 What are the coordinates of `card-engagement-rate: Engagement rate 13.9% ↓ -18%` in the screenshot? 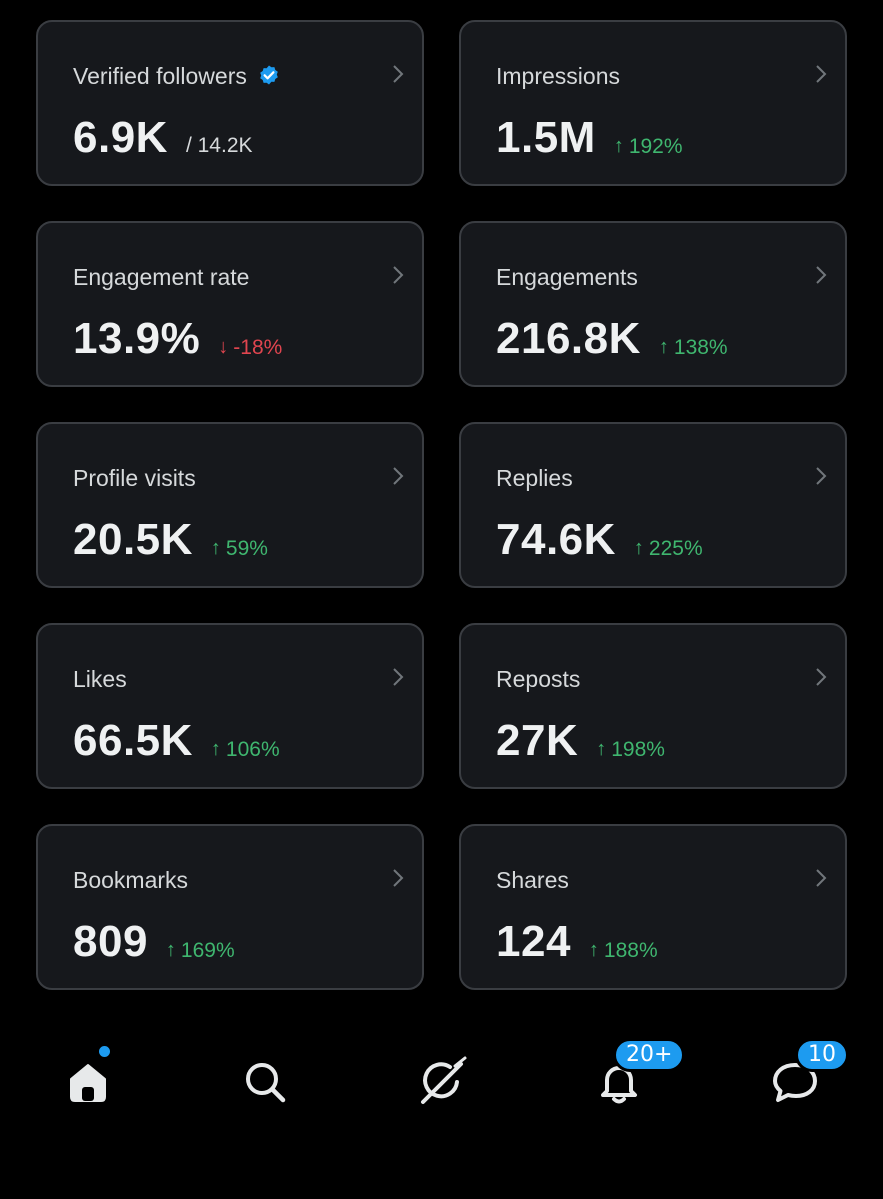 It's located at (230, 304).